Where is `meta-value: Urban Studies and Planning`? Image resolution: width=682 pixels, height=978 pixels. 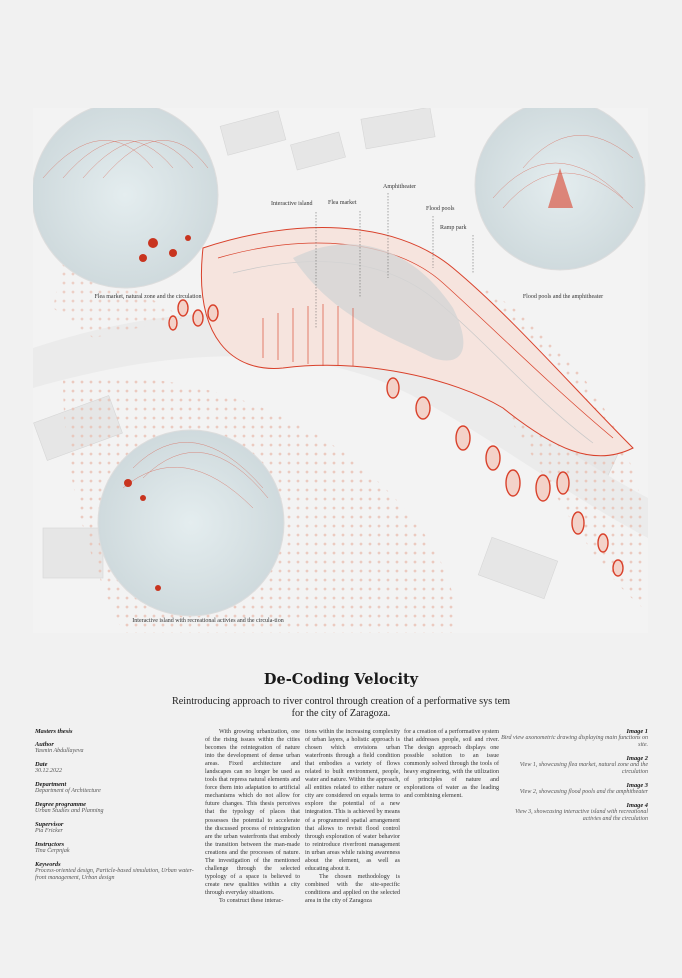
meta-value: Urban Studies and Planning is located at coordinates (69, 811).